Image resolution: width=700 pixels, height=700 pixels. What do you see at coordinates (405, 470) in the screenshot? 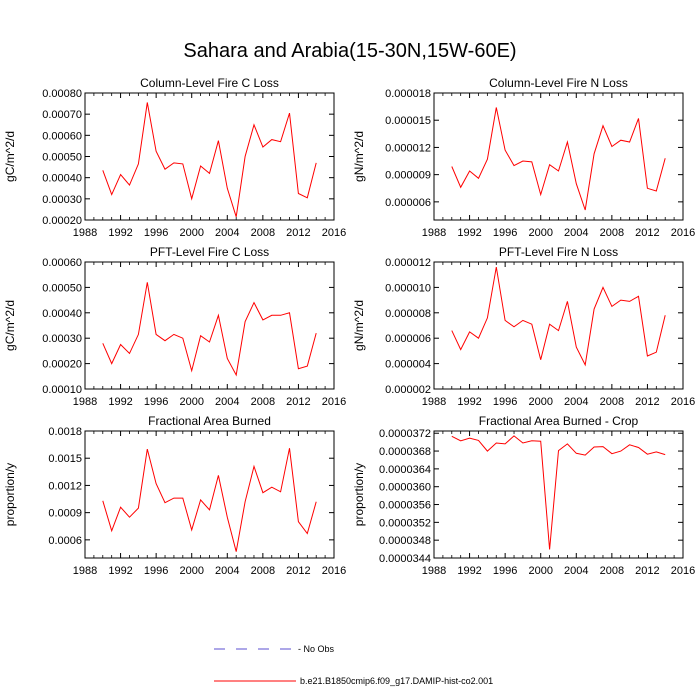
I see `y-tick-label: 0.0000364` at bounding box center [405, 470].